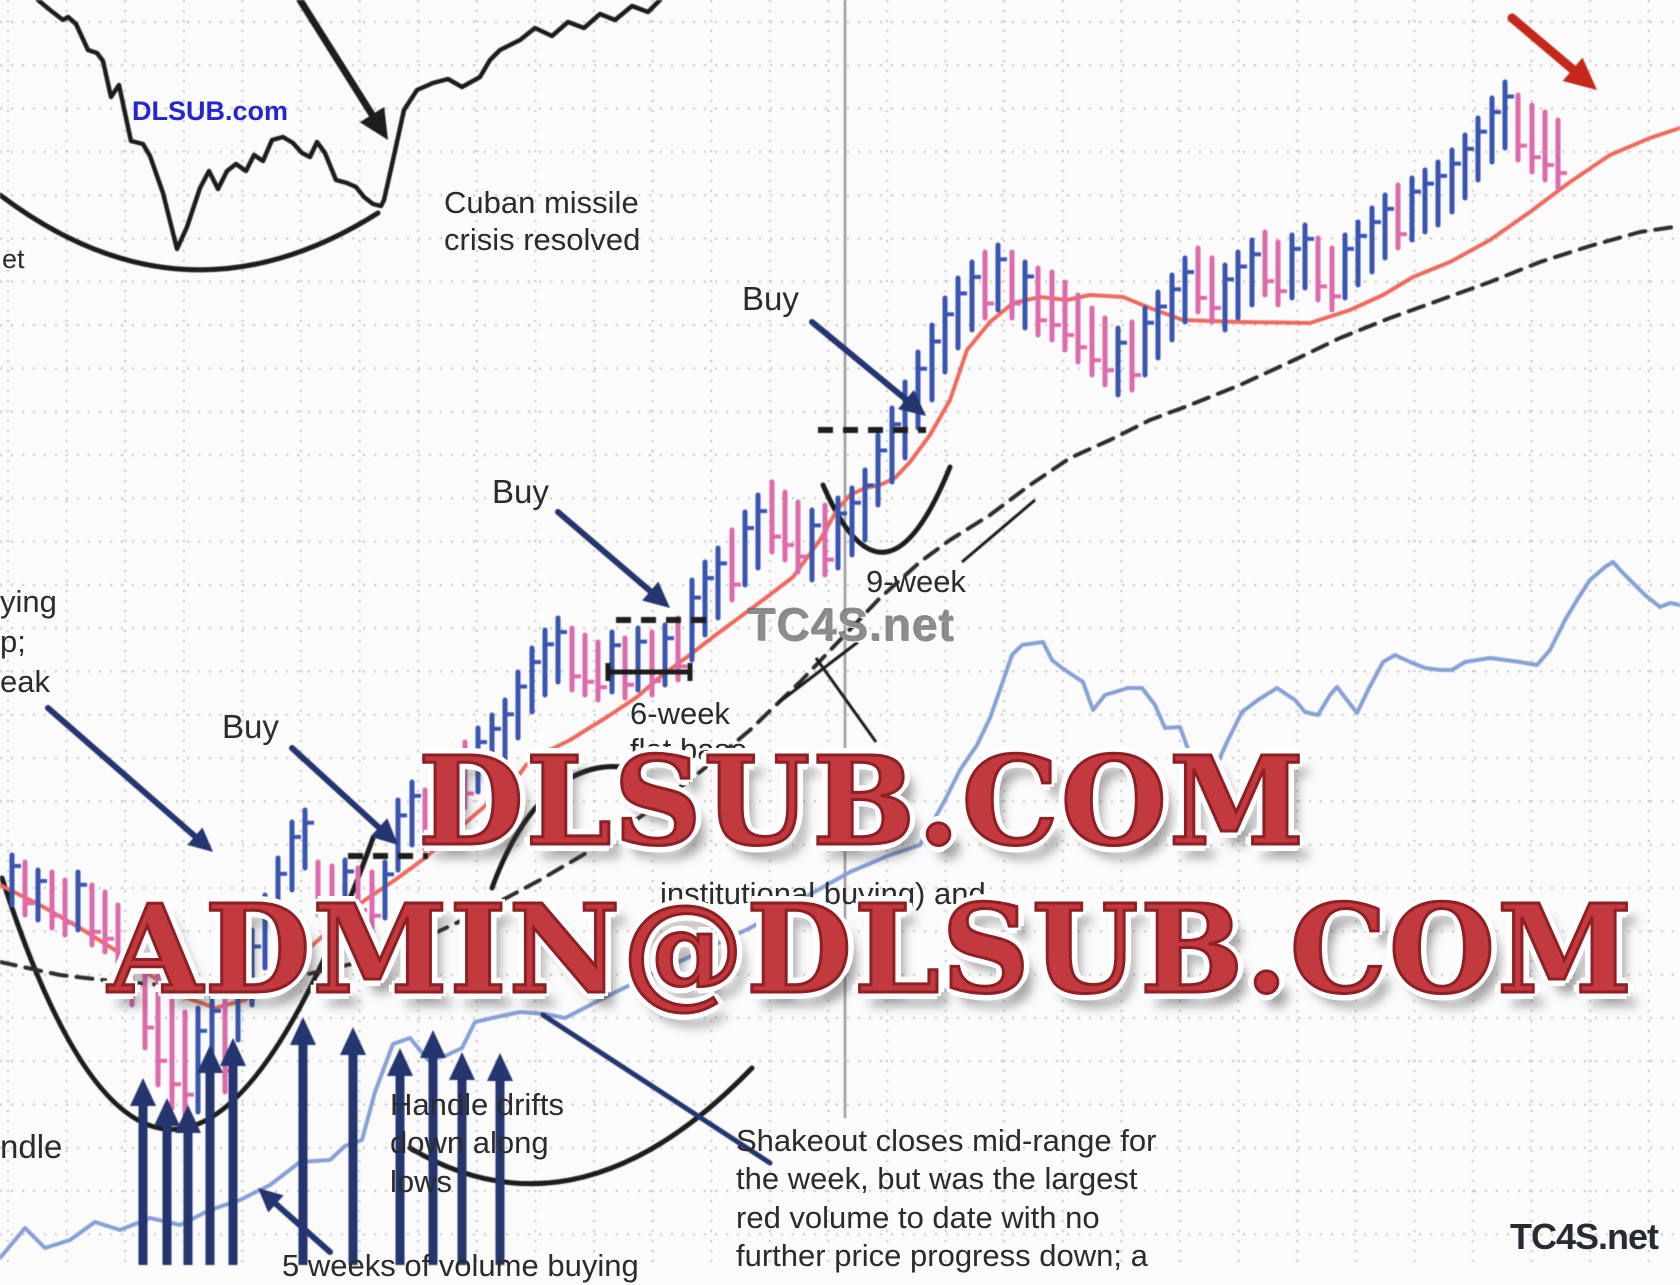  Describe the element at coordinates (770, 298) in the screenshot. I see `annotation-buy-1: Buy` at that location.